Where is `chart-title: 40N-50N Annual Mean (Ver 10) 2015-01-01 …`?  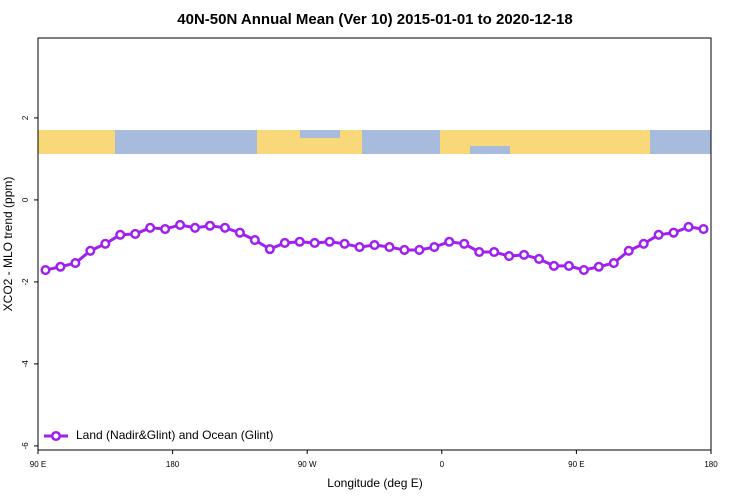
chart-title: 40N-50N Annual Mean (Ver 10) 2015-01-01 … is located at coordinates (374, 19).